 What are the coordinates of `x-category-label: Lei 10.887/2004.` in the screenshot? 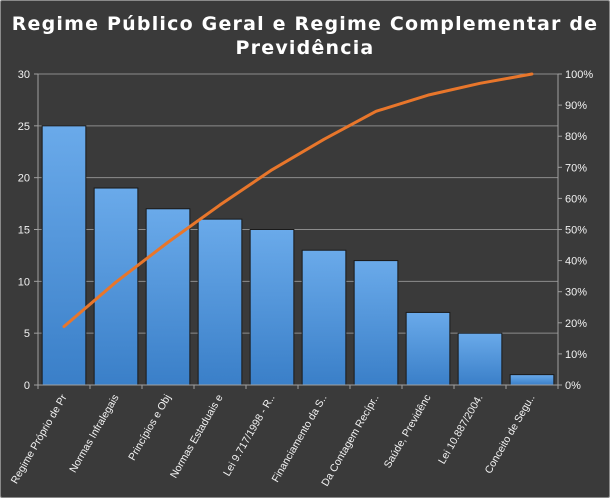 It's located at (461, 430).